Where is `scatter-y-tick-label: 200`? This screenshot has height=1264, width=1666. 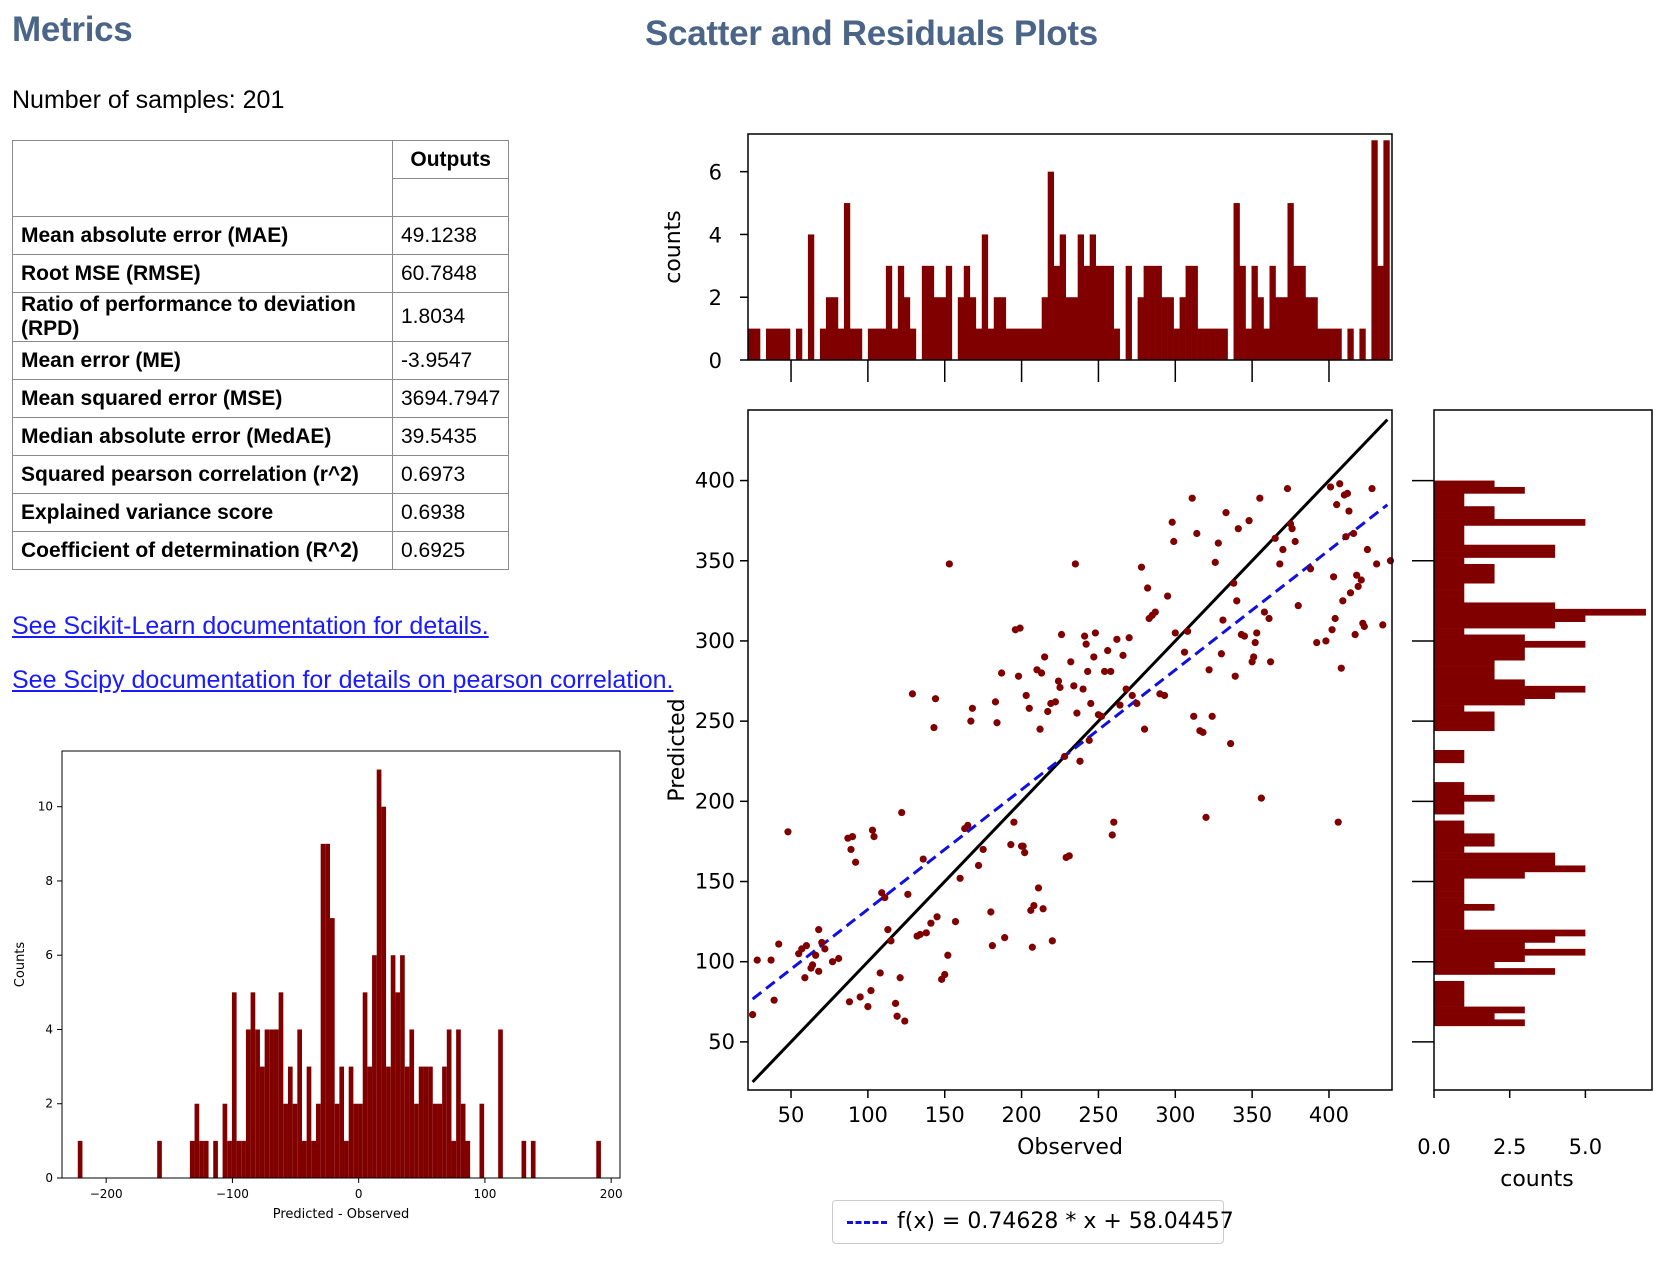 scatter-y-tick-label: 200 is located at coordinates (715, 801).